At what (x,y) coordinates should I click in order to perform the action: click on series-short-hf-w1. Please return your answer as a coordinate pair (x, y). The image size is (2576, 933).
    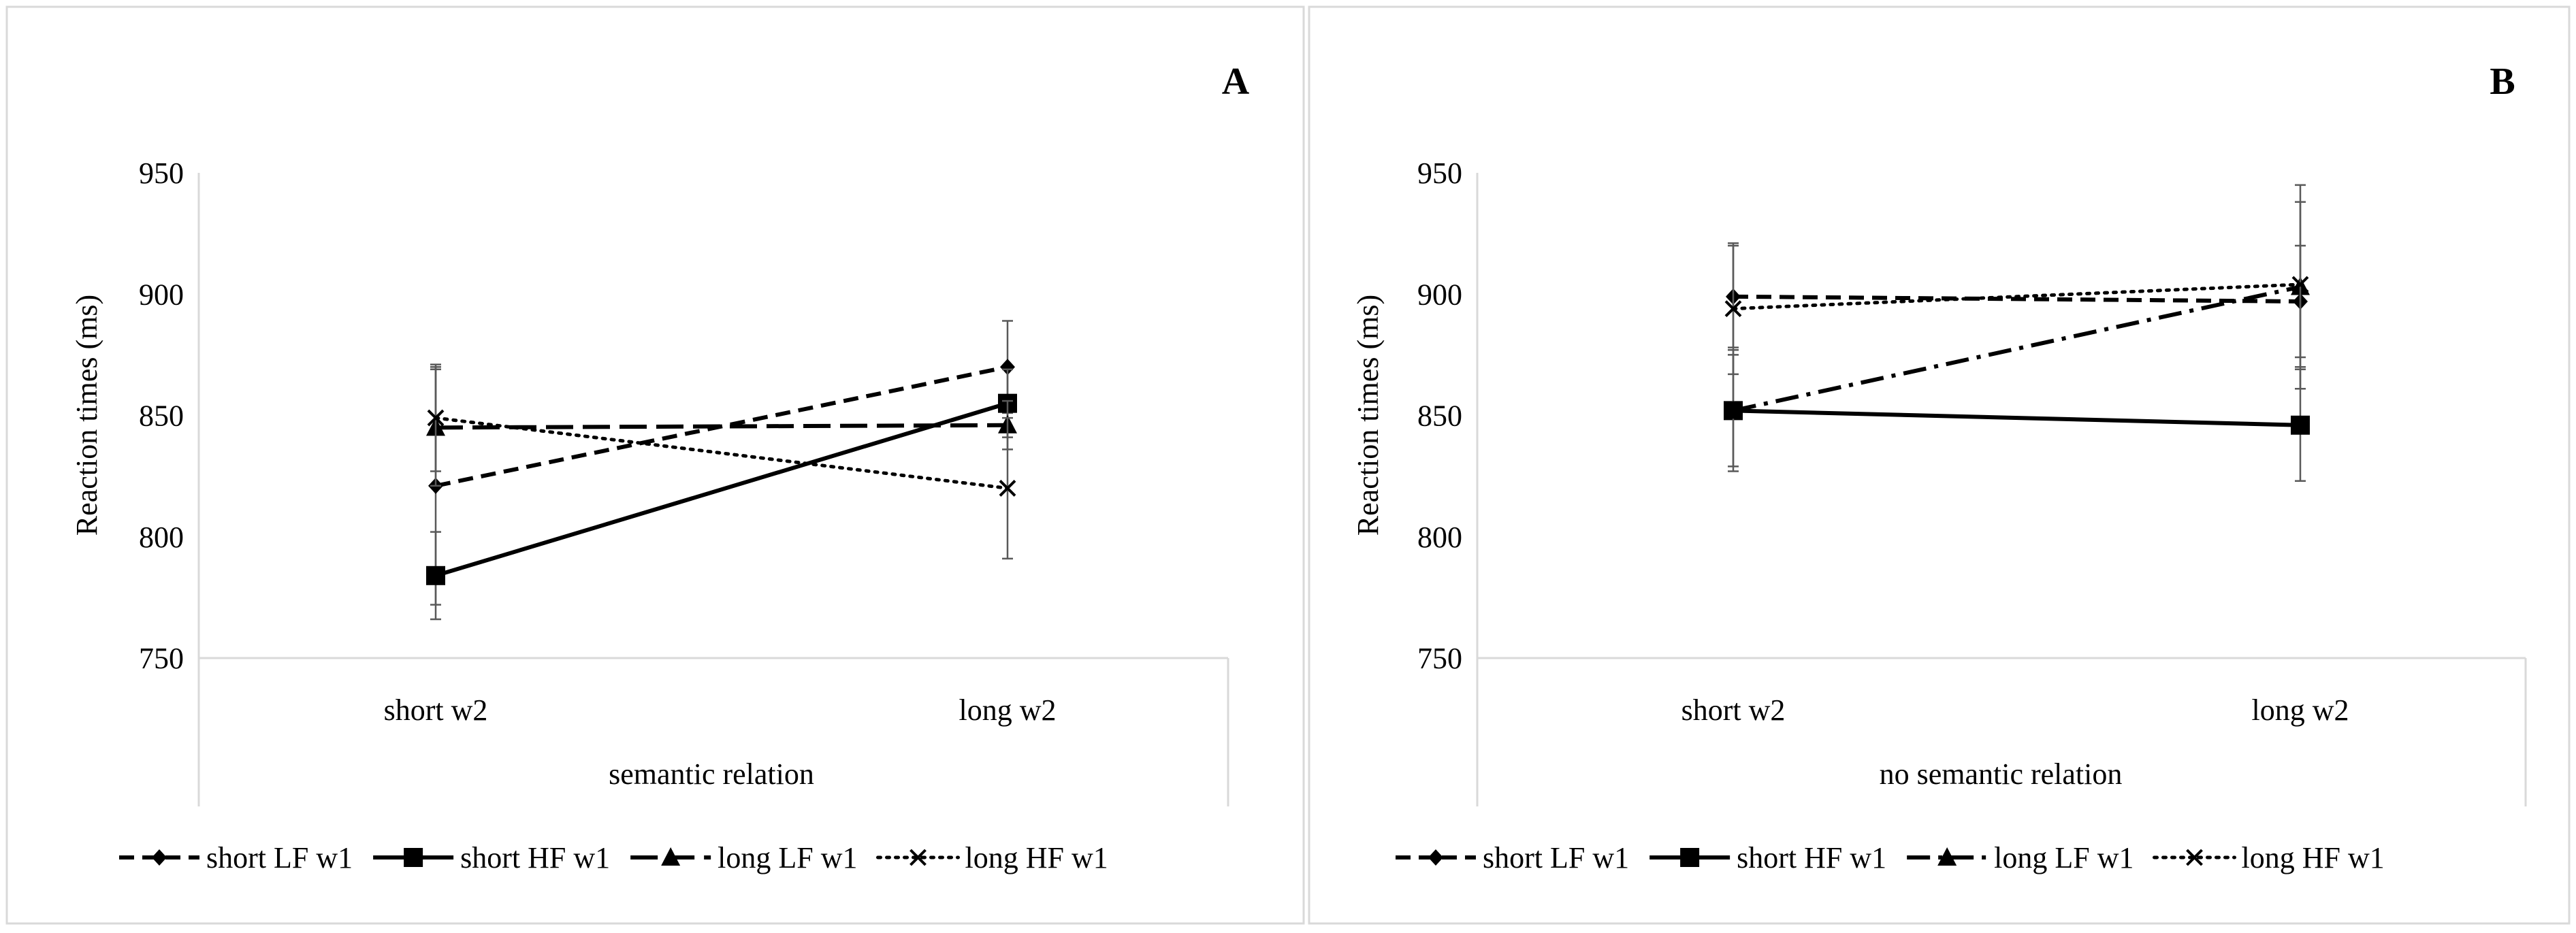
    Looking at the image, I should click on (722, 495).